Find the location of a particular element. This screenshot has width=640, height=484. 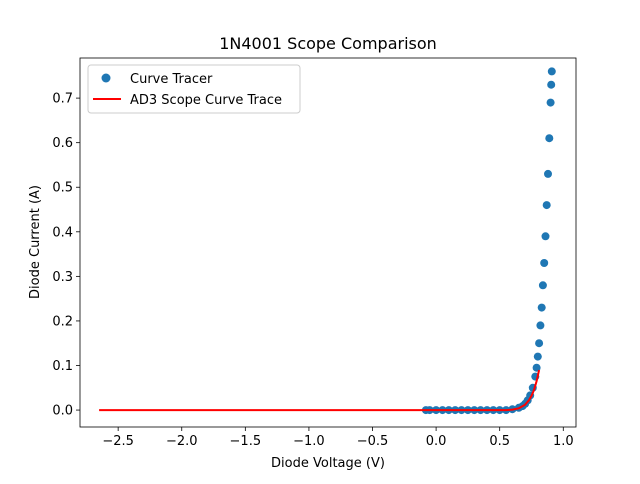

y-tick-label: 0.0 is located at coordinates (62, 411).